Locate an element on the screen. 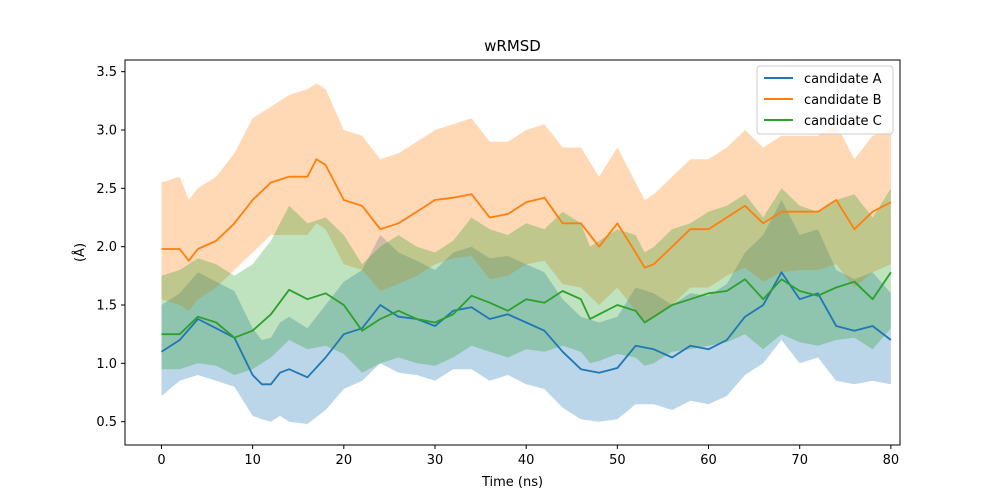 This screenshot has height=500, width=1000. y-tick-label: 3.5 is located at coordinates (106, 72).